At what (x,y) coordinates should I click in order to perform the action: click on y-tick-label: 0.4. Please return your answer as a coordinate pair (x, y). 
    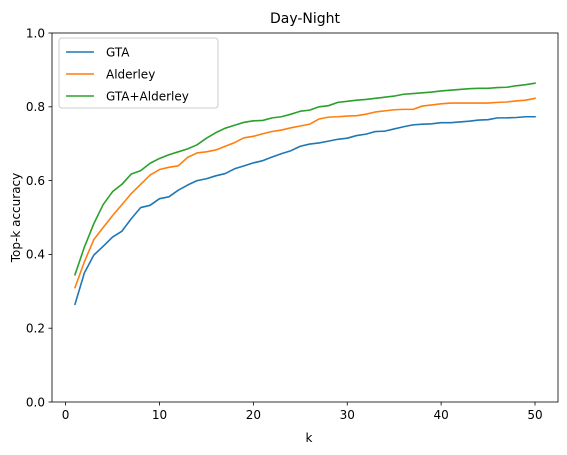
    Looking at the image, I should click on (35, 255).